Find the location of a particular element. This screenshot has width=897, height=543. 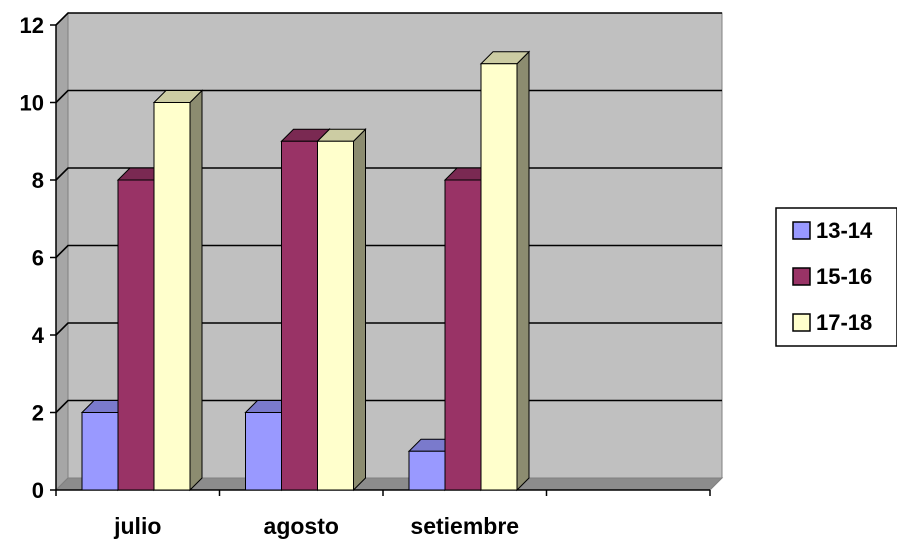

legend-item: 13-14 is located at coordinates (832, 230).